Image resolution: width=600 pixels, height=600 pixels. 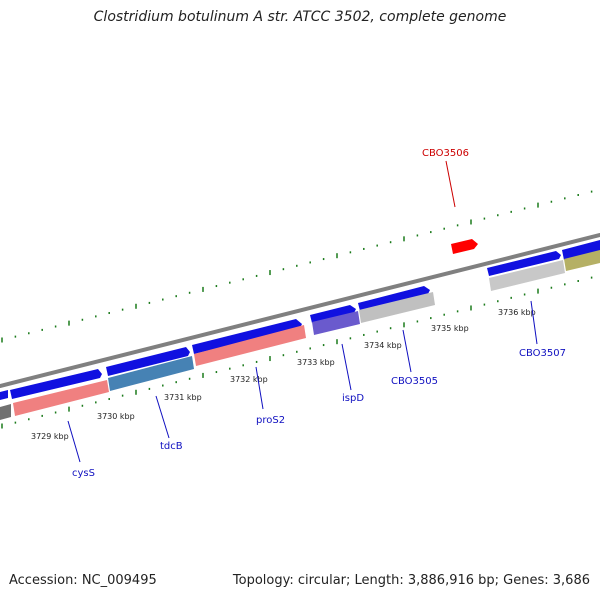 I want to click on gene-label-cbo3506: CBO3506, so click(x=445, y=153).